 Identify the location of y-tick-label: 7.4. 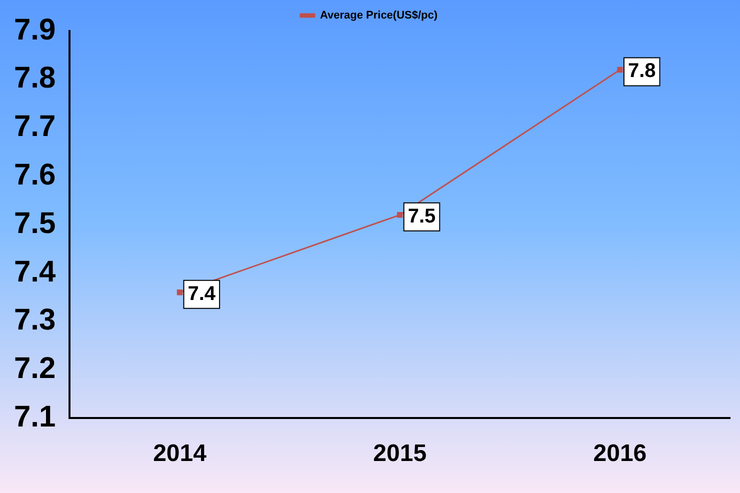
(35, 271).